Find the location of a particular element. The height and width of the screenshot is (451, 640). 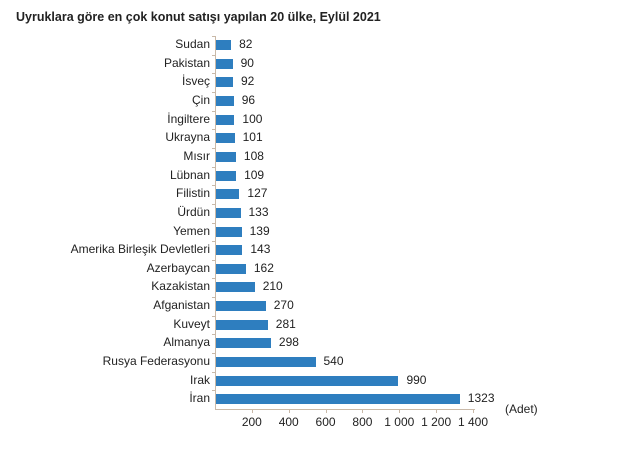

value-label: 139 is located at coordinates (259, 230).